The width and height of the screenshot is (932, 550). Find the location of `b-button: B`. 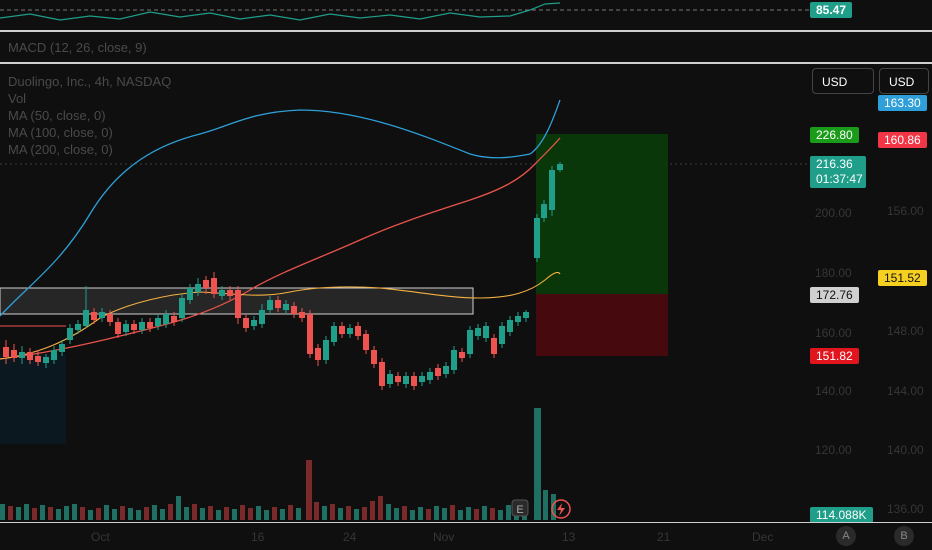

b-button: B is located at coordinates (904, 536).